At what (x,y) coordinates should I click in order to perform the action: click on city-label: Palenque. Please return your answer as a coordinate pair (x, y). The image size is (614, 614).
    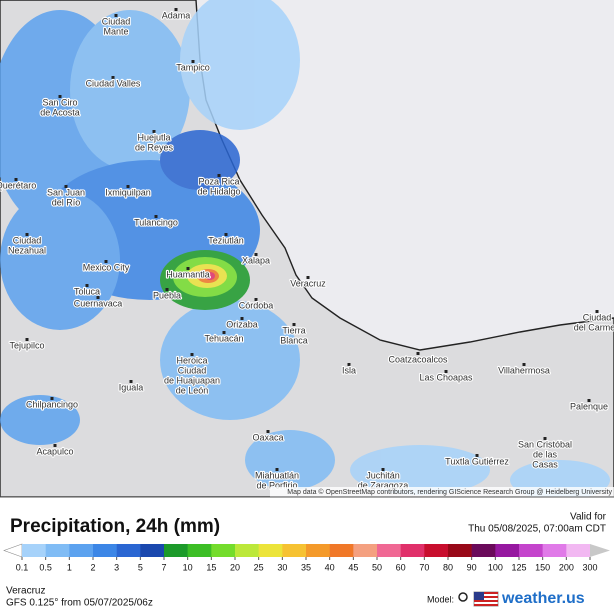
    Looking at the image, I should click on (589, 406).